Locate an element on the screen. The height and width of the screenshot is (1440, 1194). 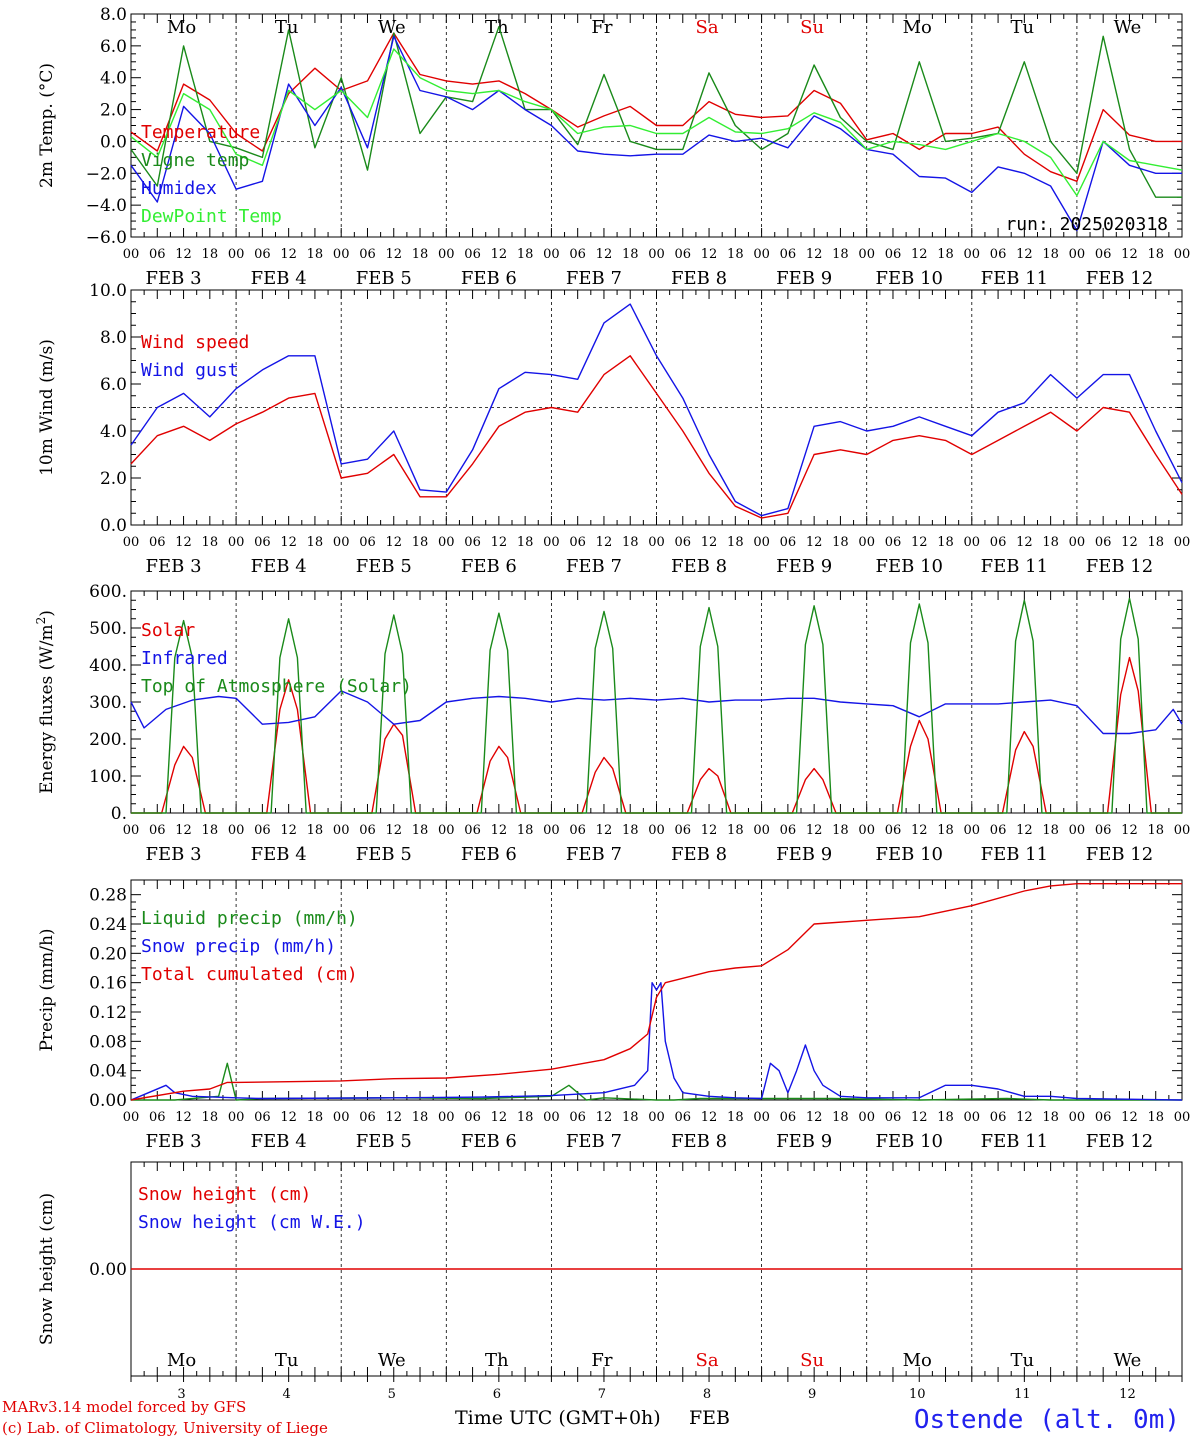
day-number-label: 5 is located at coordinates (392, 1394).